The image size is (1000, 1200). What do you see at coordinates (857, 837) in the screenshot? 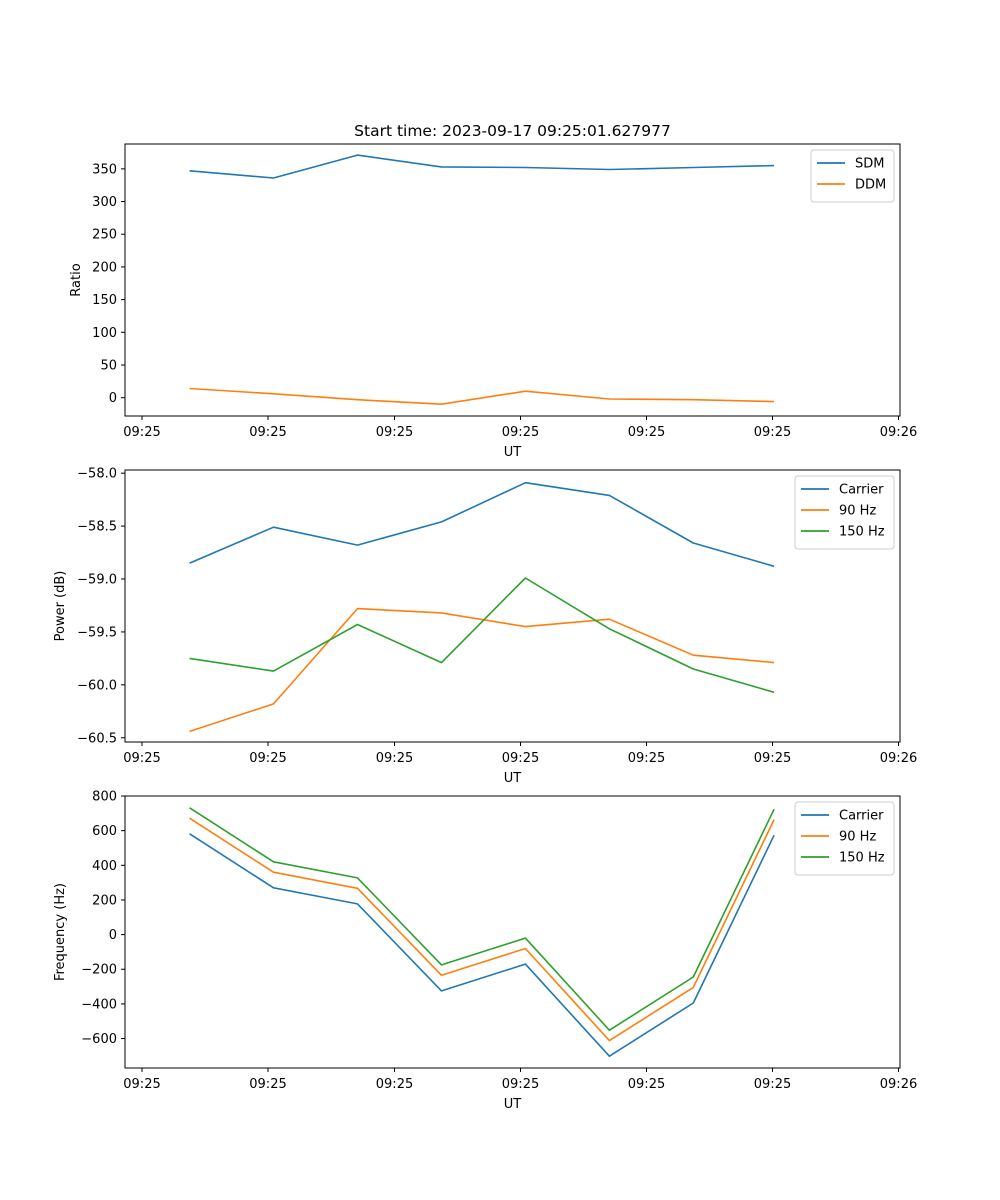
I see `frequency-legend-label: 90 Hz` at bounding box center [857, 837].